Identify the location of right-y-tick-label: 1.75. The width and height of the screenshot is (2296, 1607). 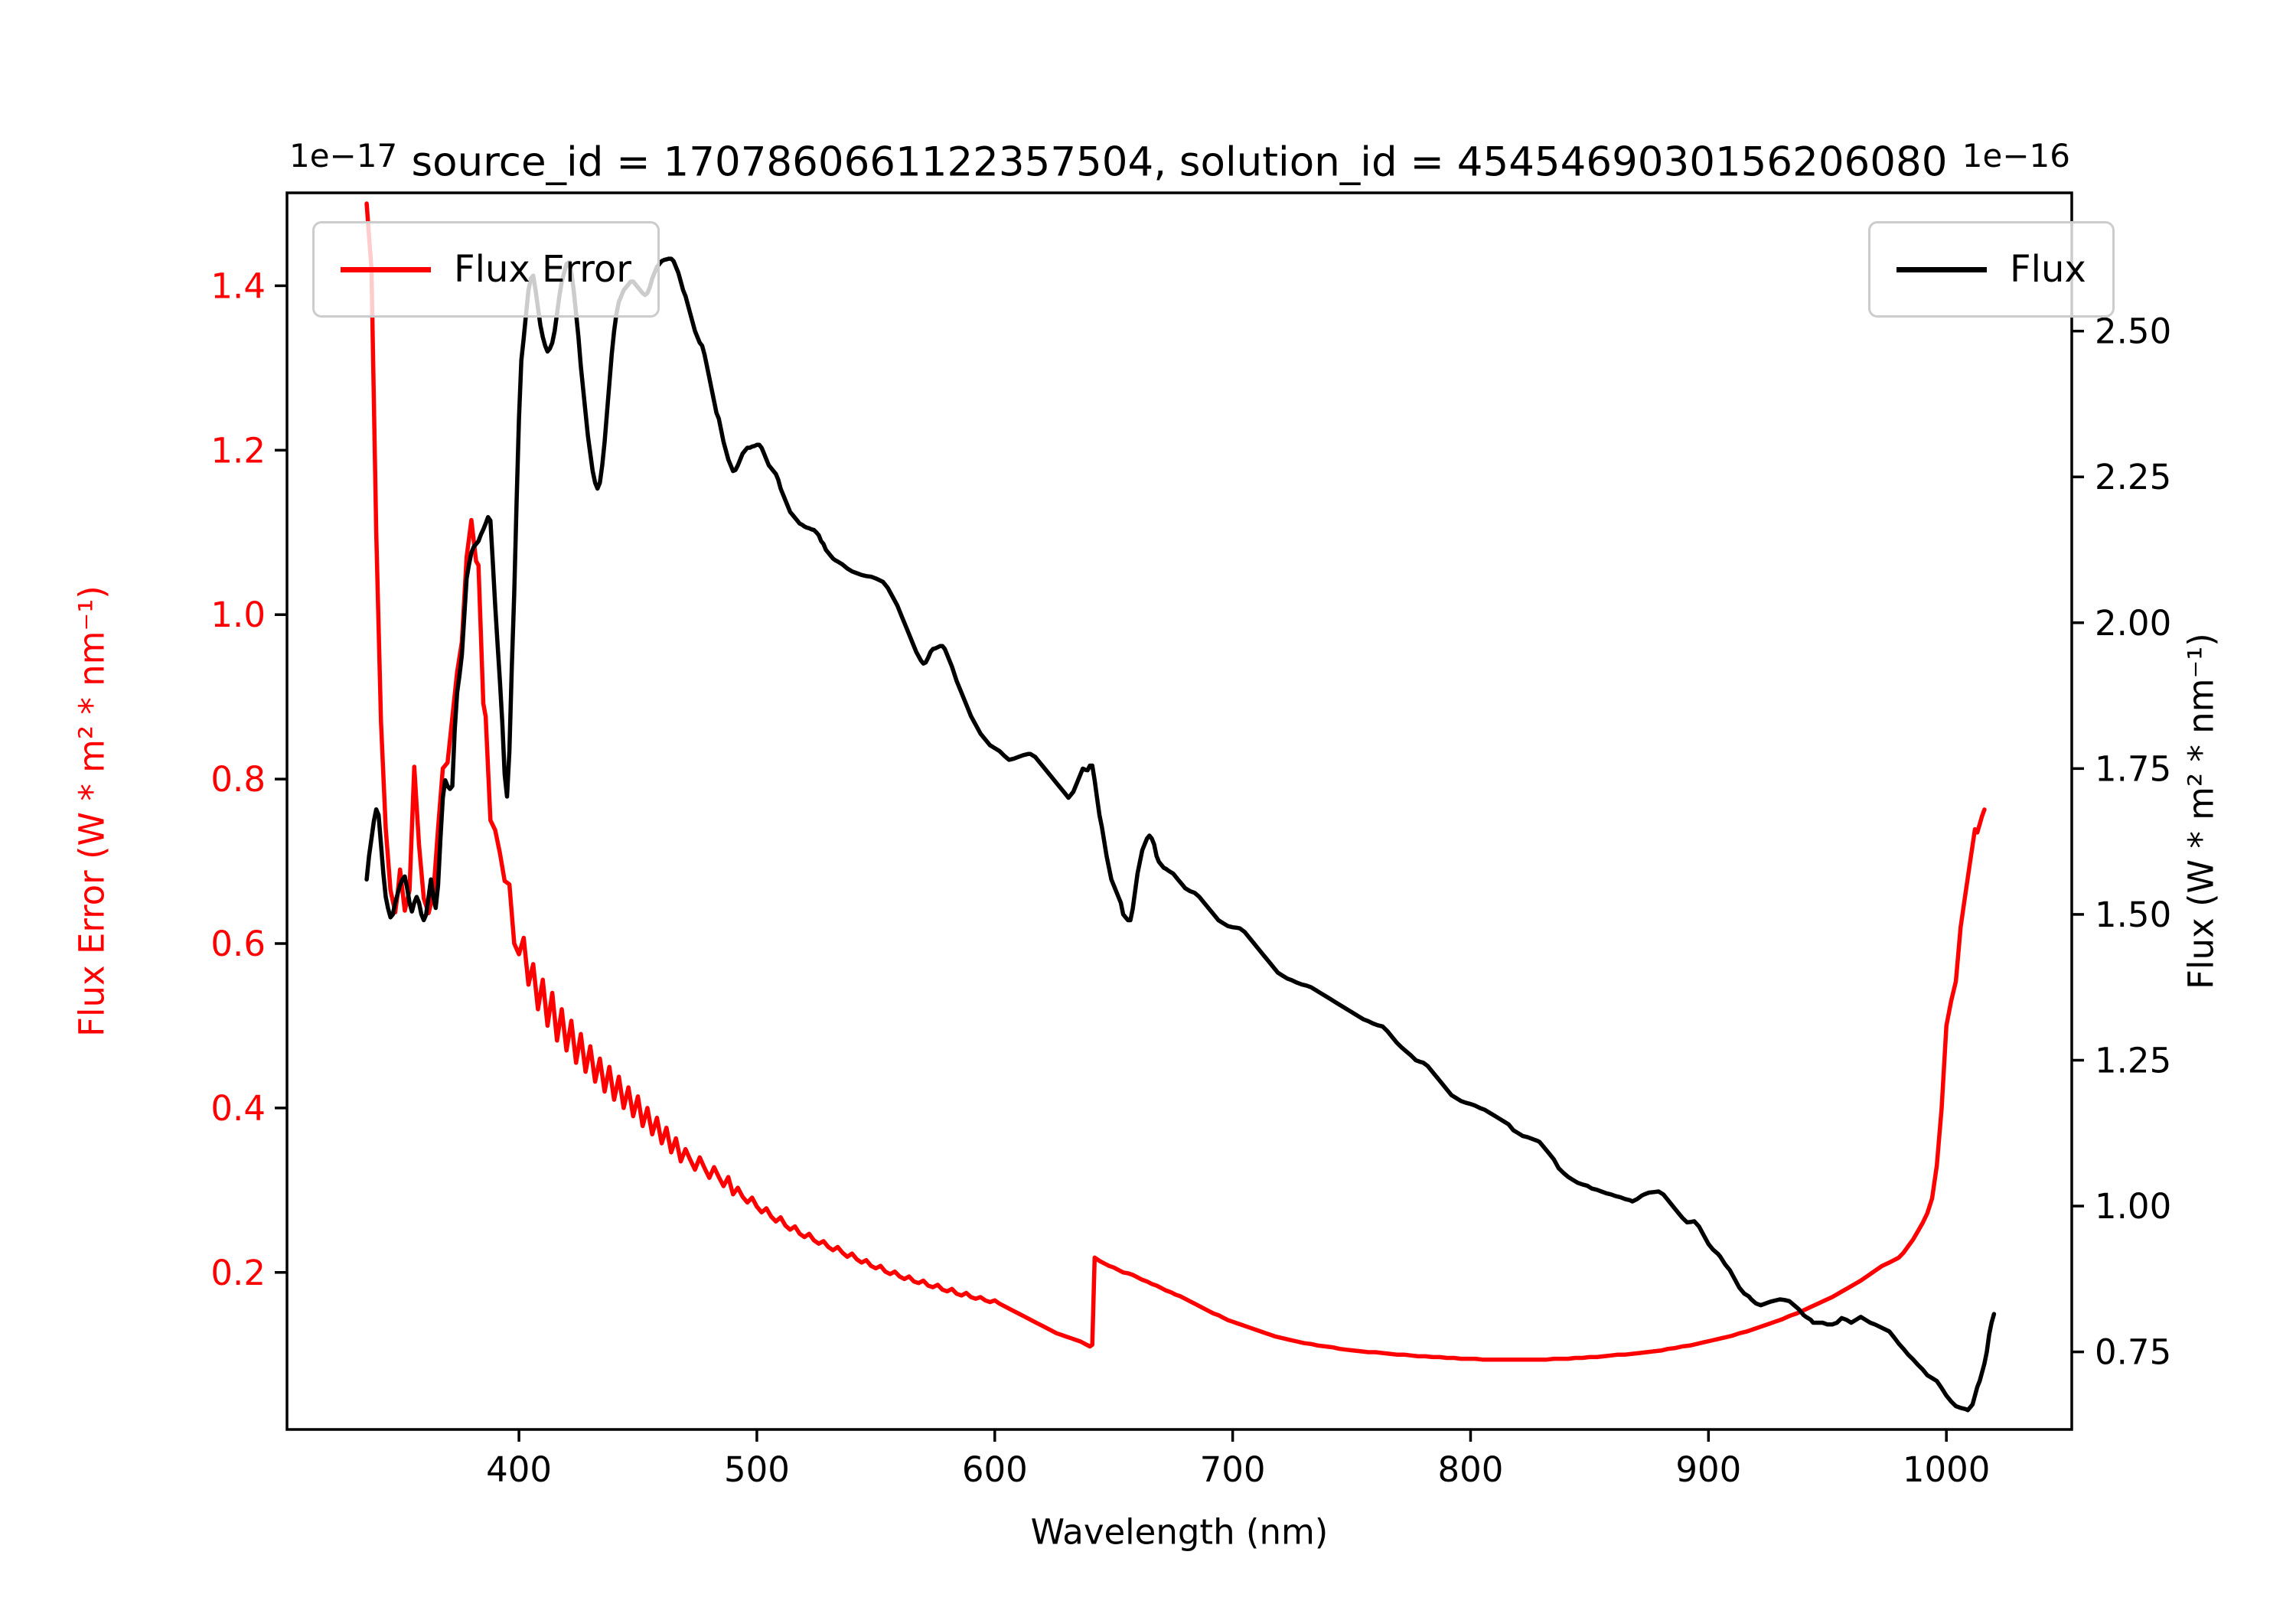
(2133, 768).